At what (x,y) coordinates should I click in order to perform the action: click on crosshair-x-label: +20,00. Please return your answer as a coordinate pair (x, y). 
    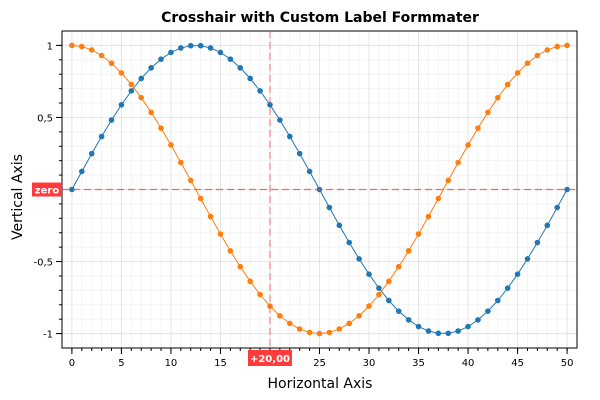
    Looking at the image, I should click on (269, 358).